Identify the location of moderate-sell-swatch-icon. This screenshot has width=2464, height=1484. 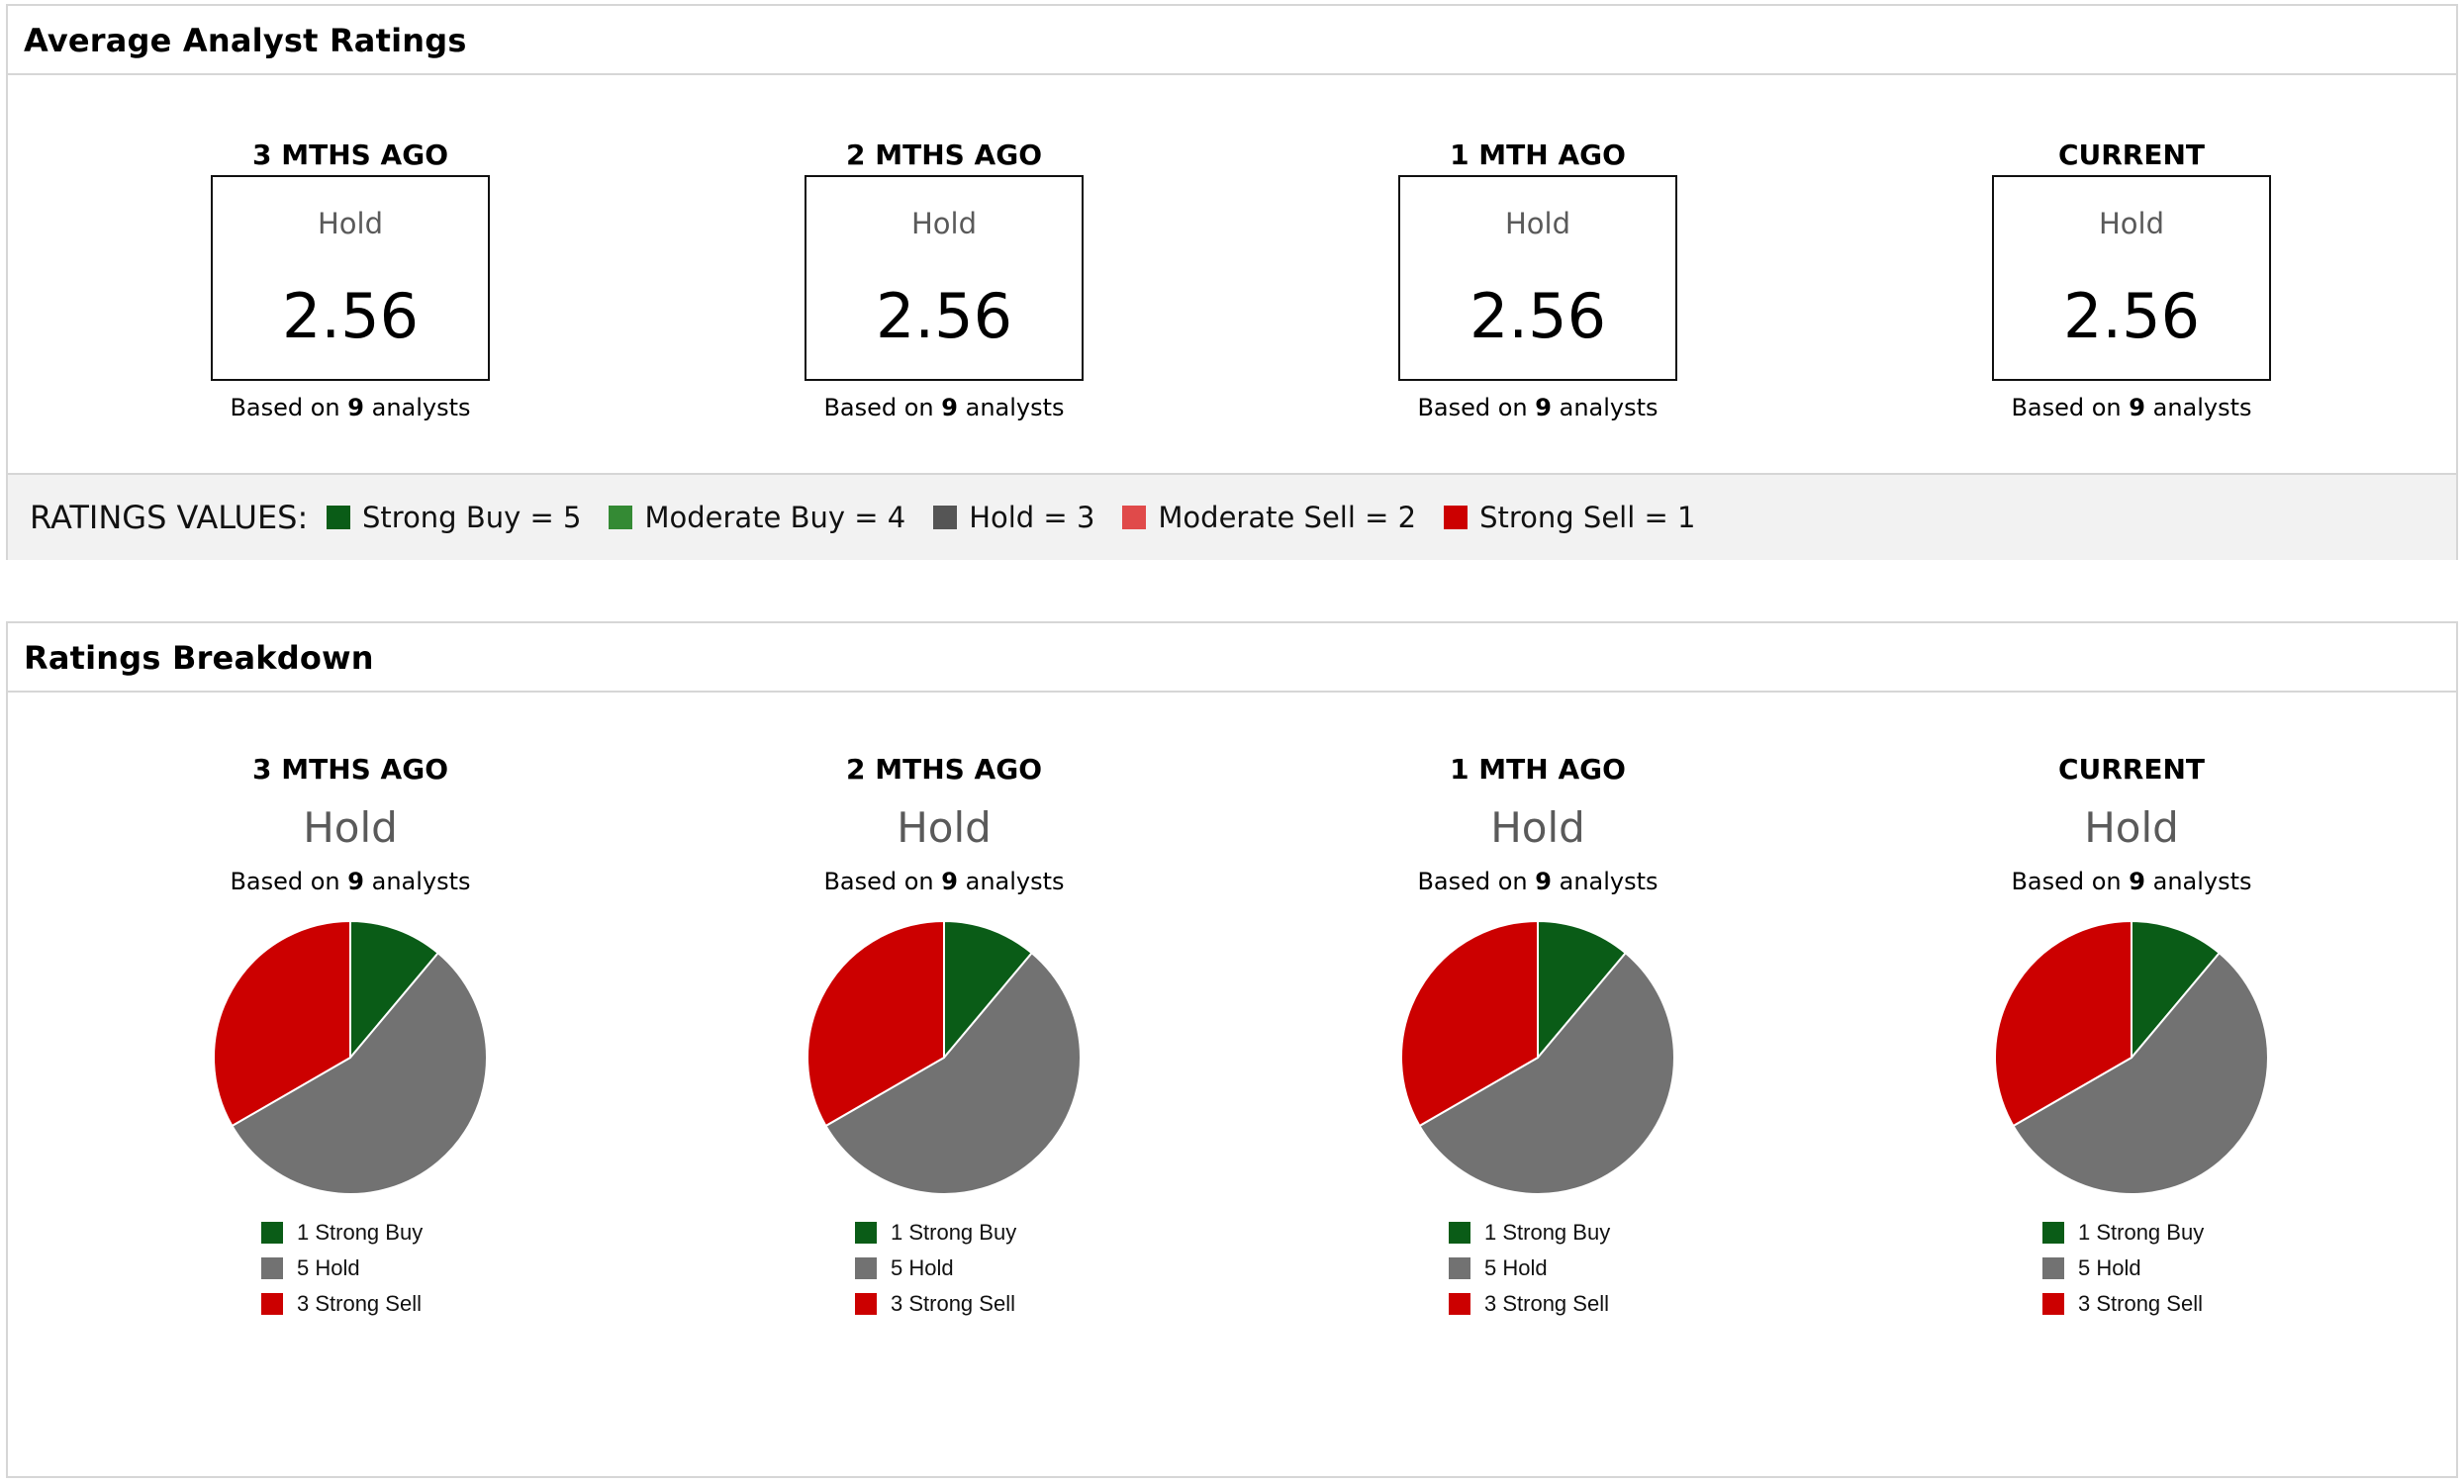
(1134, 517).